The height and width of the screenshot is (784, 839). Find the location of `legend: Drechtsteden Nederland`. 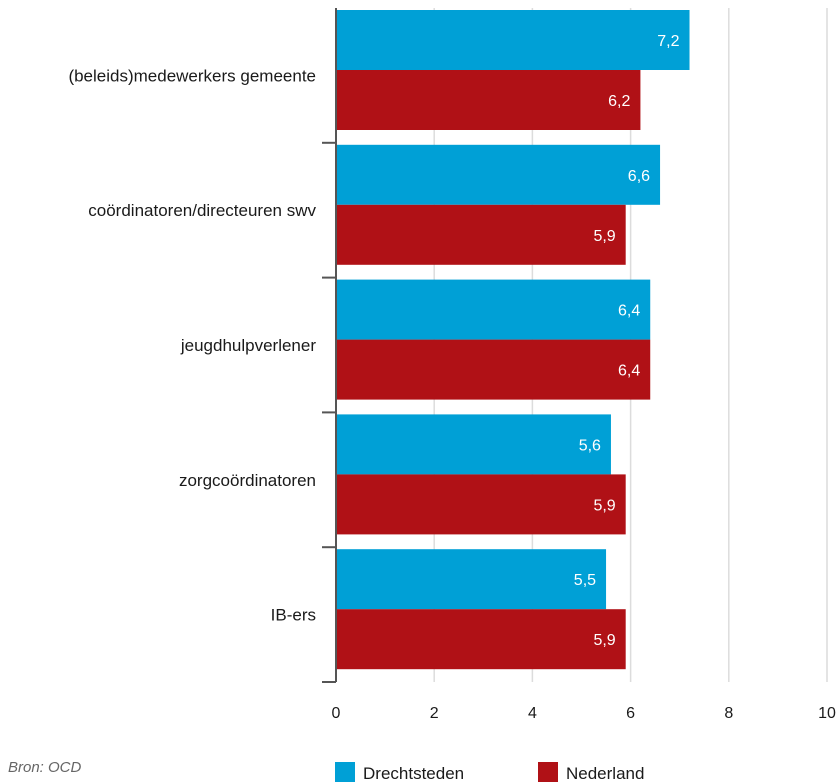

legend: Drechtsteden Nederland is located at coordinates (489, 772).